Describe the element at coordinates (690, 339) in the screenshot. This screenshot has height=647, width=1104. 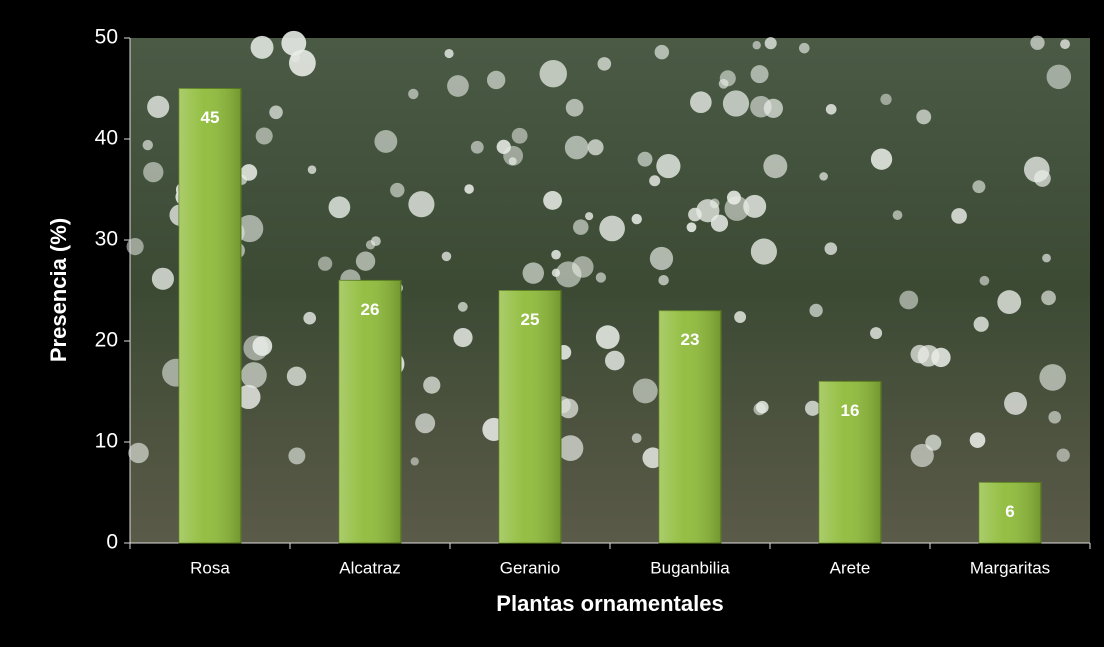
I see `value-label: 23` at that location.